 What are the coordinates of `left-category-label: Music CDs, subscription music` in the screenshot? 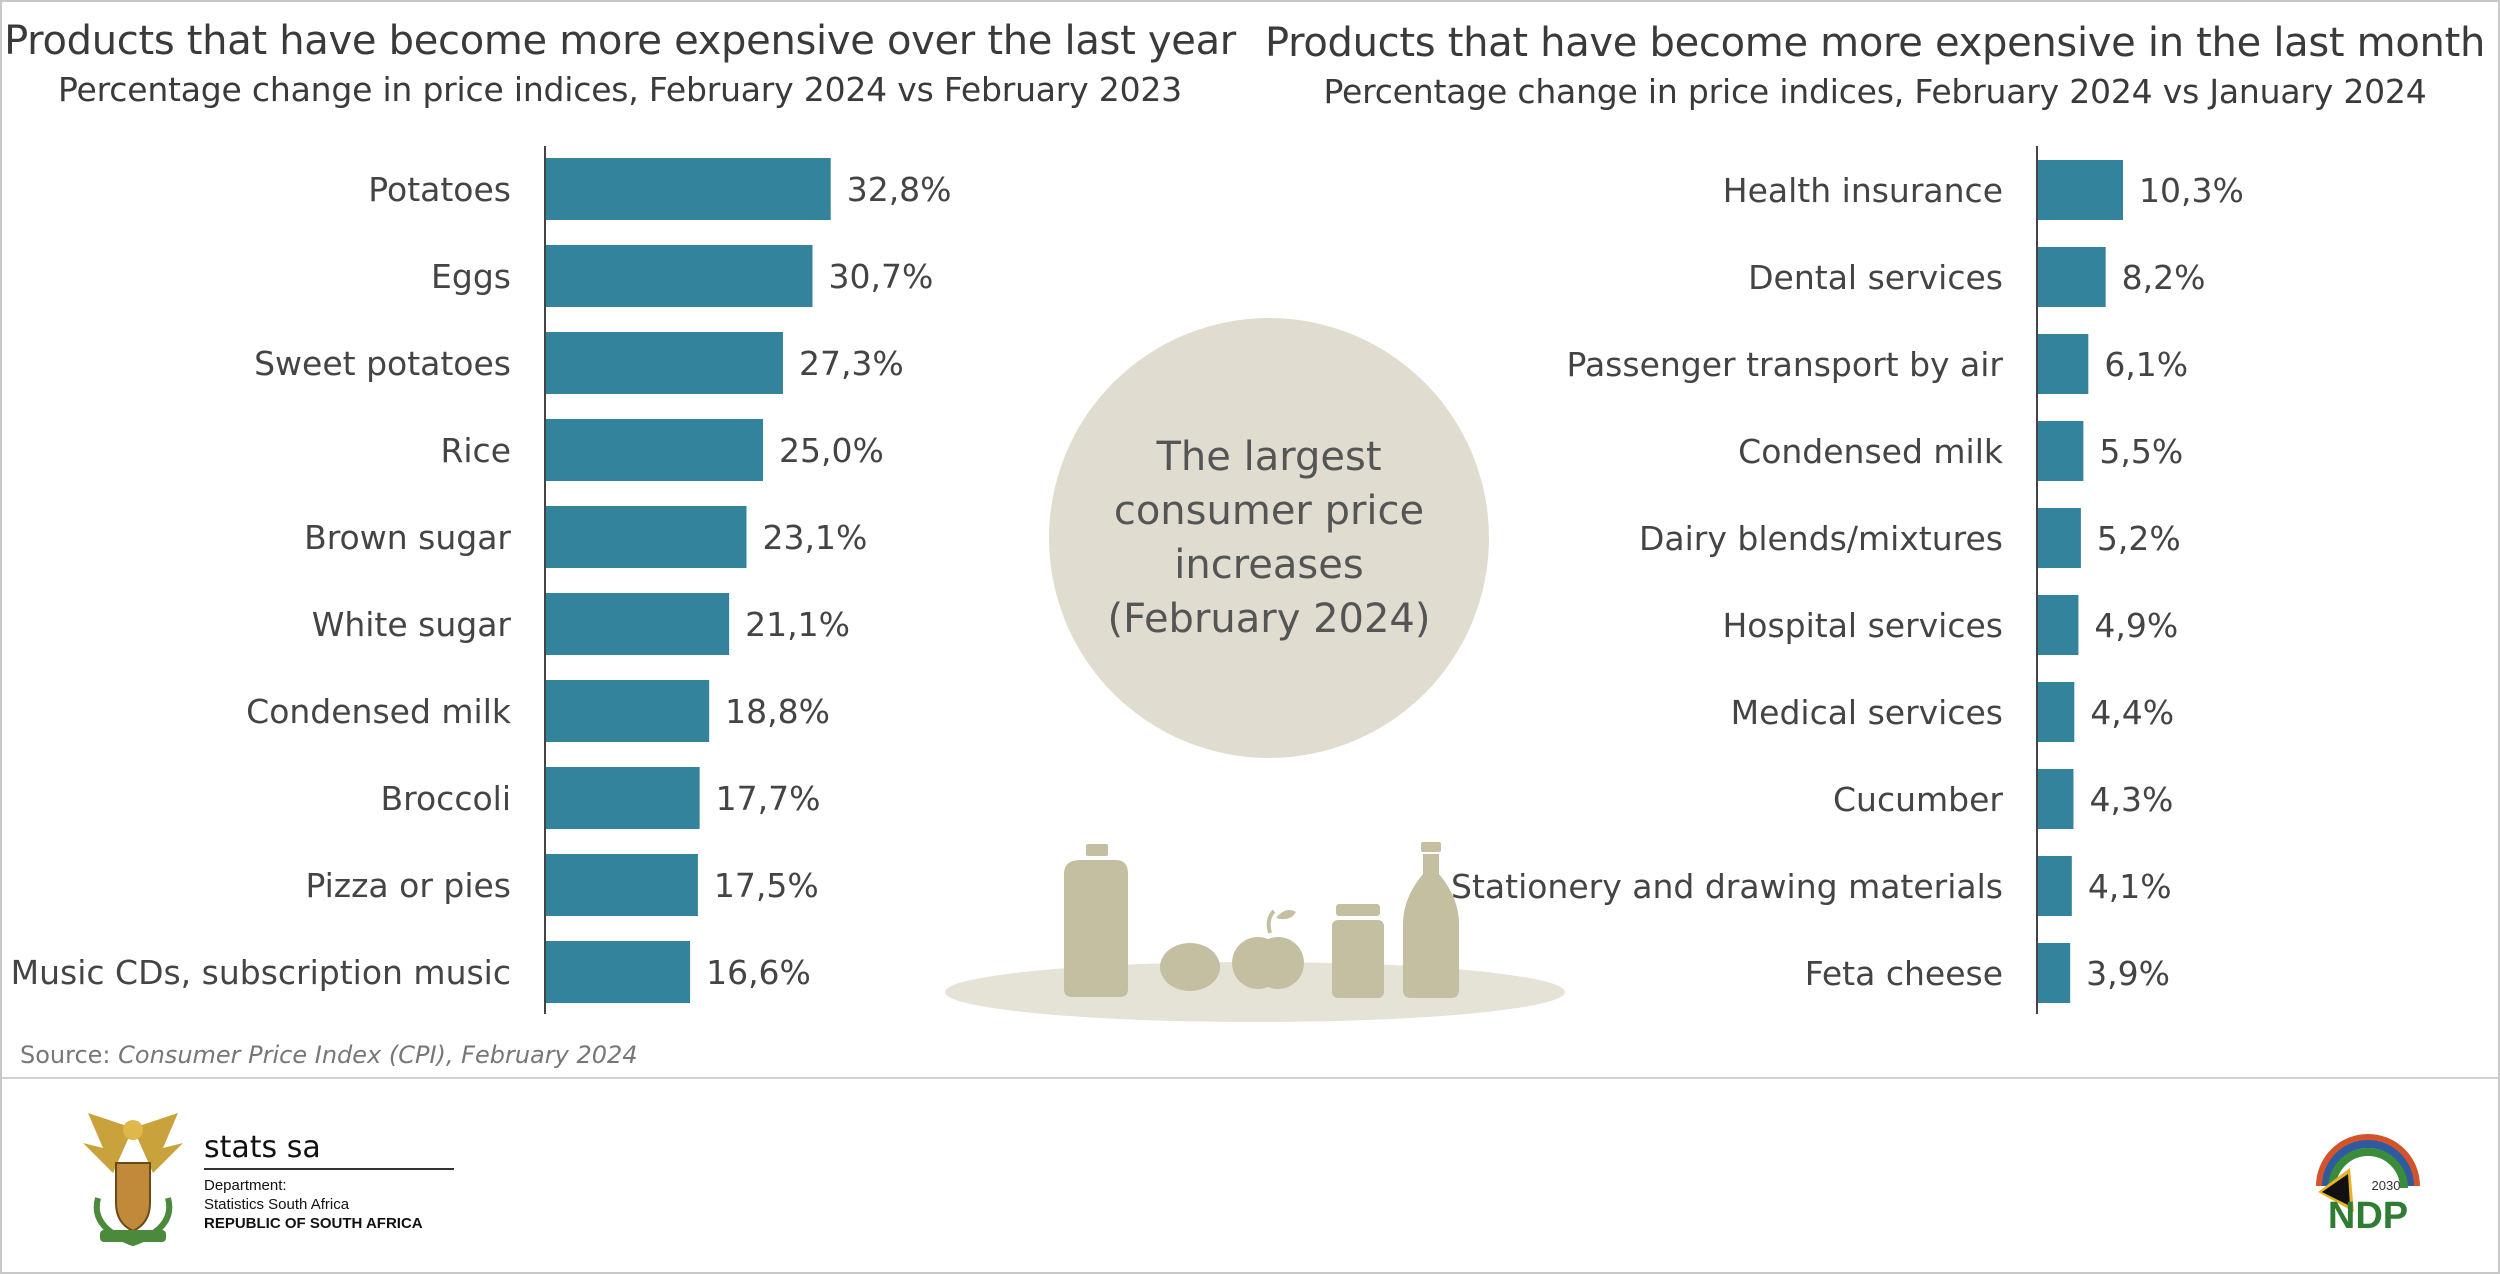 It's located at (261, 972).